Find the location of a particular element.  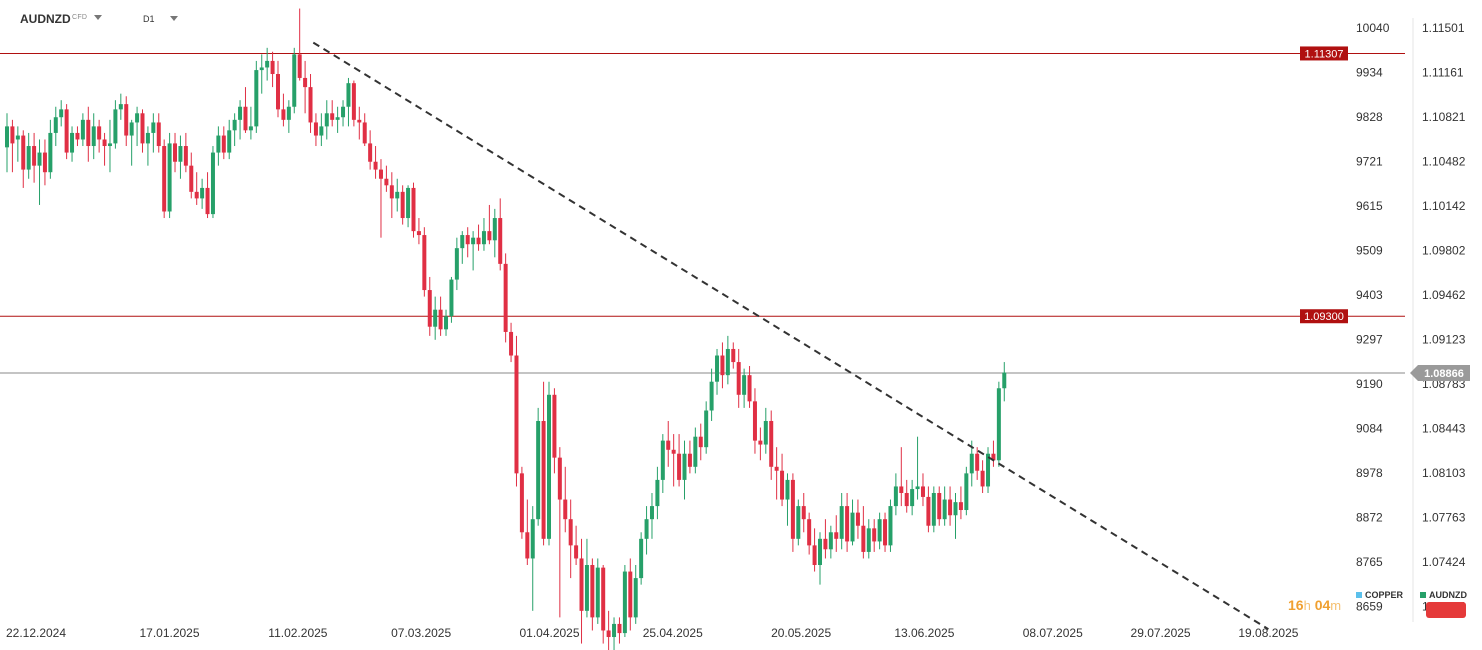

legend-item-audnzd: AUDNZD is located at coordinates (1443, 595).